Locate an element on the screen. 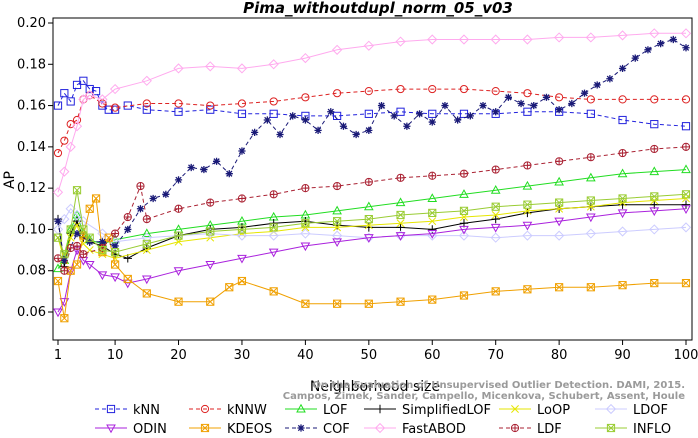 This screenshot has height=438, width=698. legend-marker-knnw is located at coordinates (205, 409).